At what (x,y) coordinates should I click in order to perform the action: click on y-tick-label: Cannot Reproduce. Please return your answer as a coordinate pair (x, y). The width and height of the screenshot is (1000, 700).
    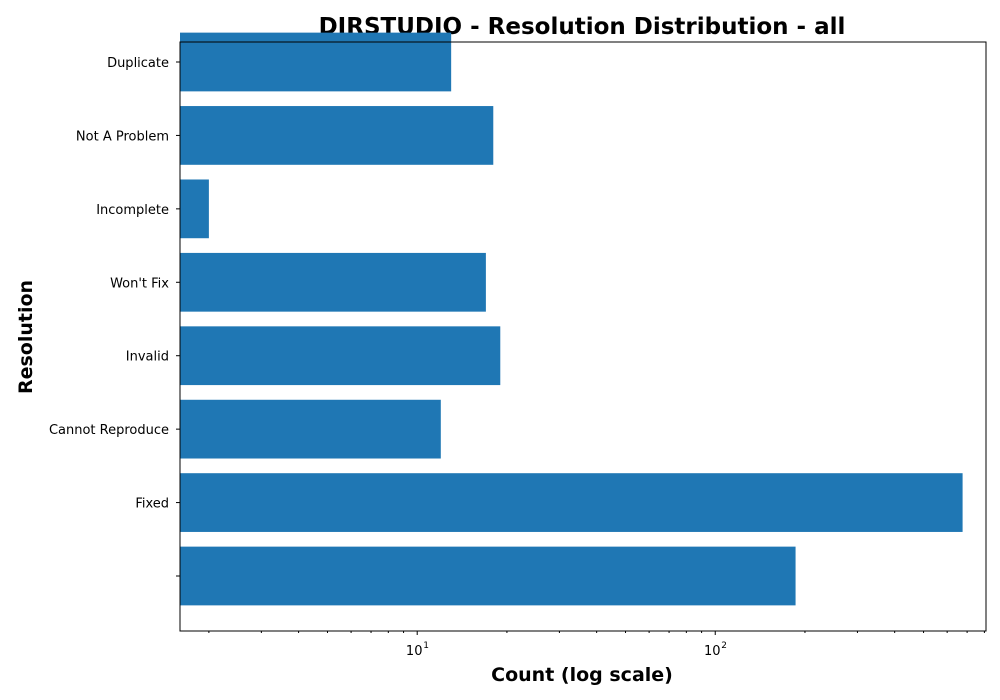
    Looking at the image, I should click on (109, 430).